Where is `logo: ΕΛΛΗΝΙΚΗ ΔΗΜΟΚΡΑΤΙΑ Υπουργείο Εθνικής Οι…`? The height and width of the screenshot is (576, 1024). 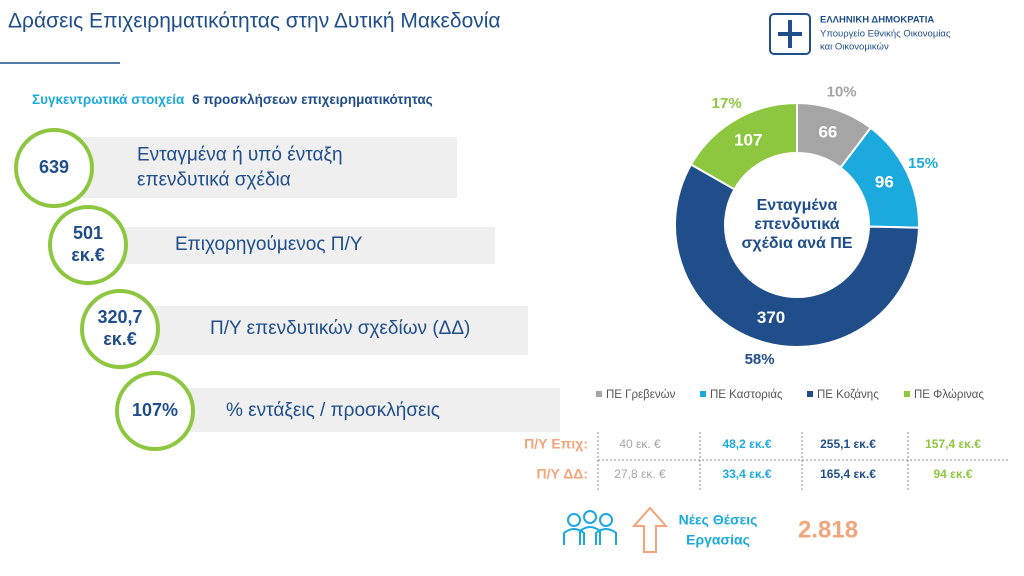
logo: ΕΛΛΗΝΙΚΗ ΔΗΜΟΚΡΑΤΙΑ Υπουργείο Εθνικής Οι… is located at coordinates (860, 34).